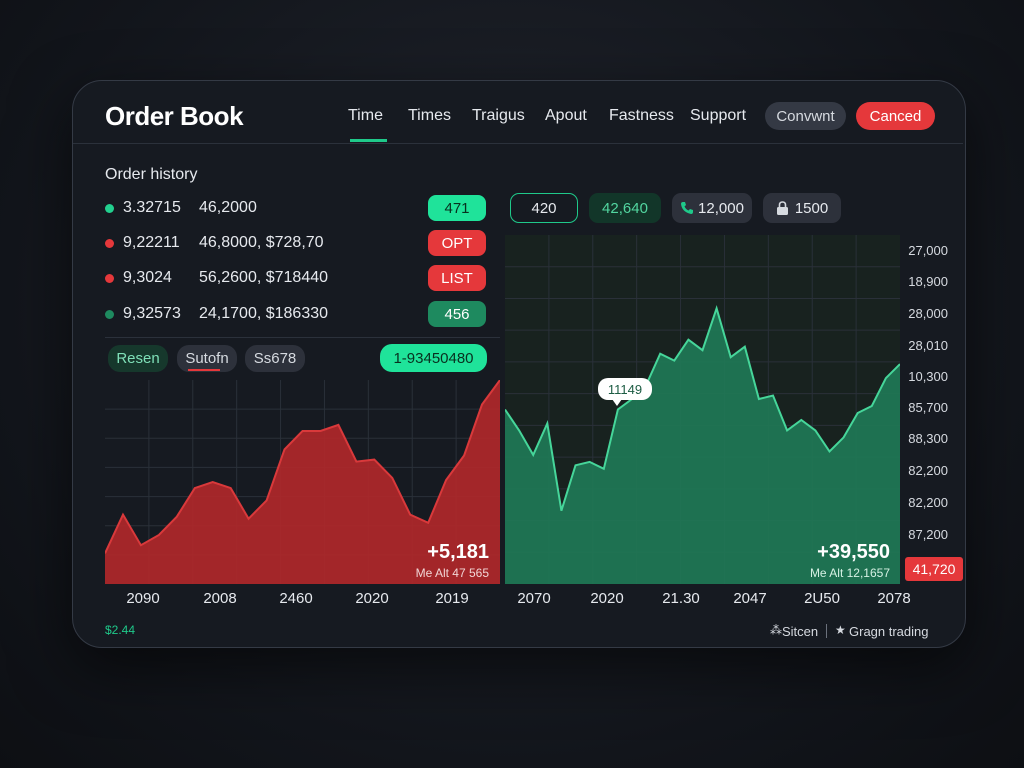 The height and width of the screenshot is (768, 1024). I want to click on section-title: Order history, so click(151, 174).